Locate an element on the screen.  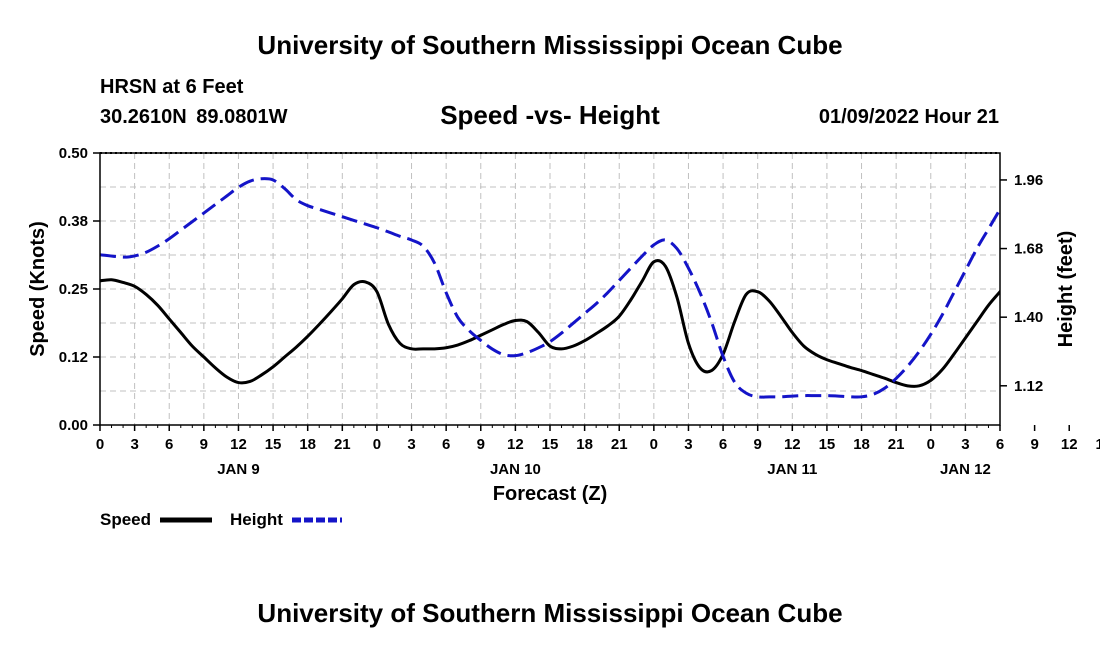
y-axis-left-title: Speed (Knots) is located at coordinates (38, 289).